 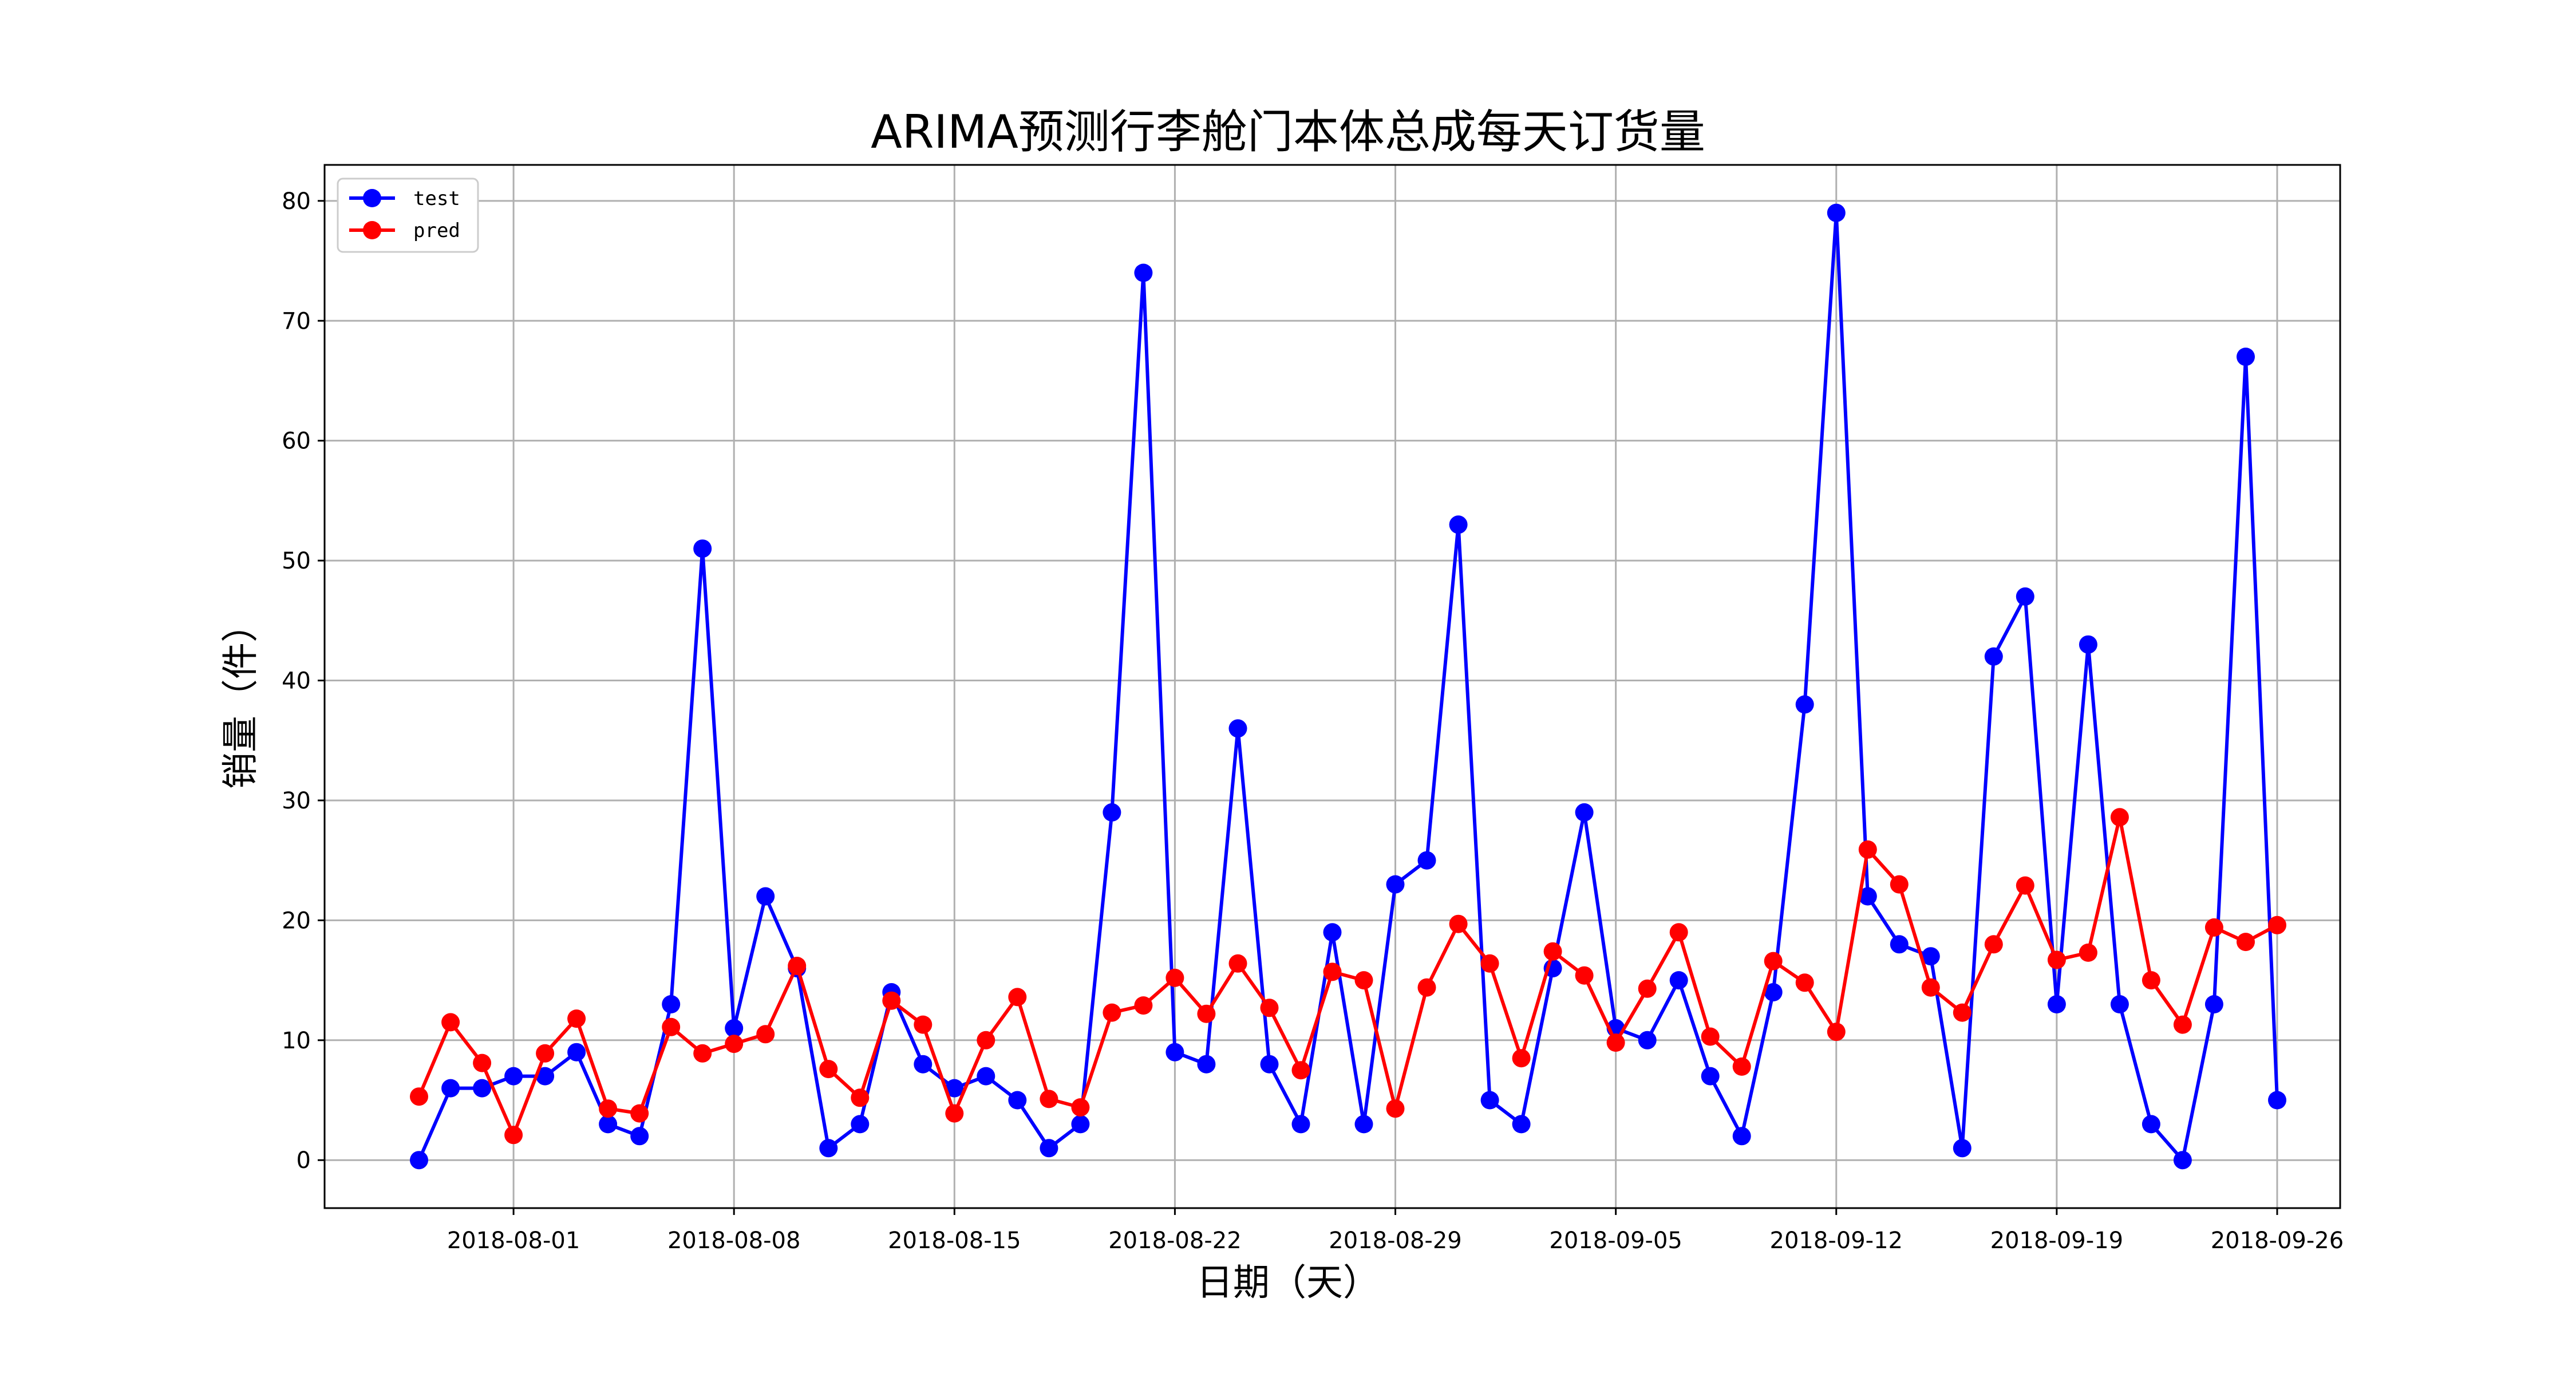 I want to click on y-tick-label: 60, so click(x=296, y=441).